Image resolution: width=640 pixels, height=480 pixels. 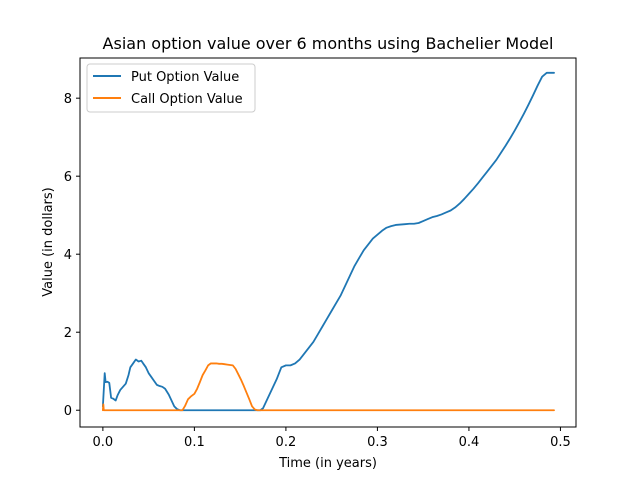 I want to click on legend: Put Option Value Call Option Value, so click(x=171, y=88).